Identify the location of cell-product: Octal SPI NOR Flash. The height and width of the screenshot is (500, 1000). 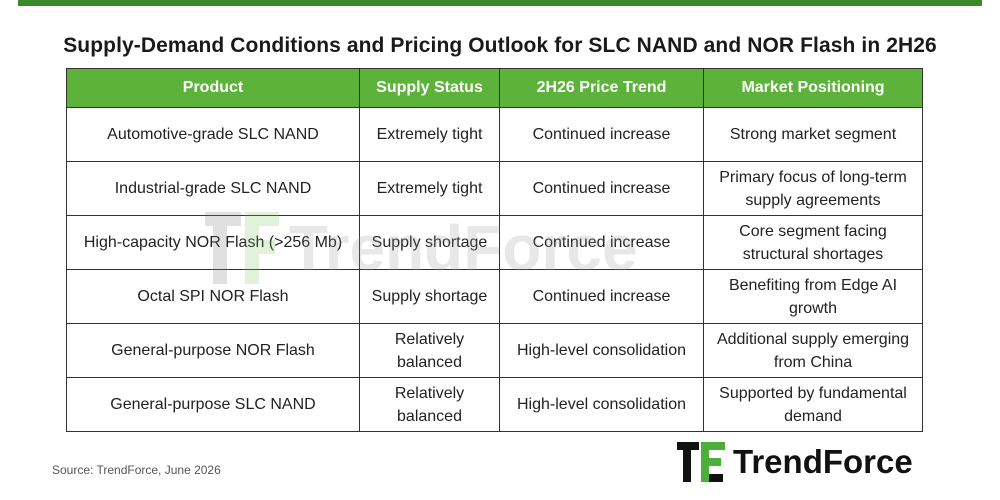
(213, 296).